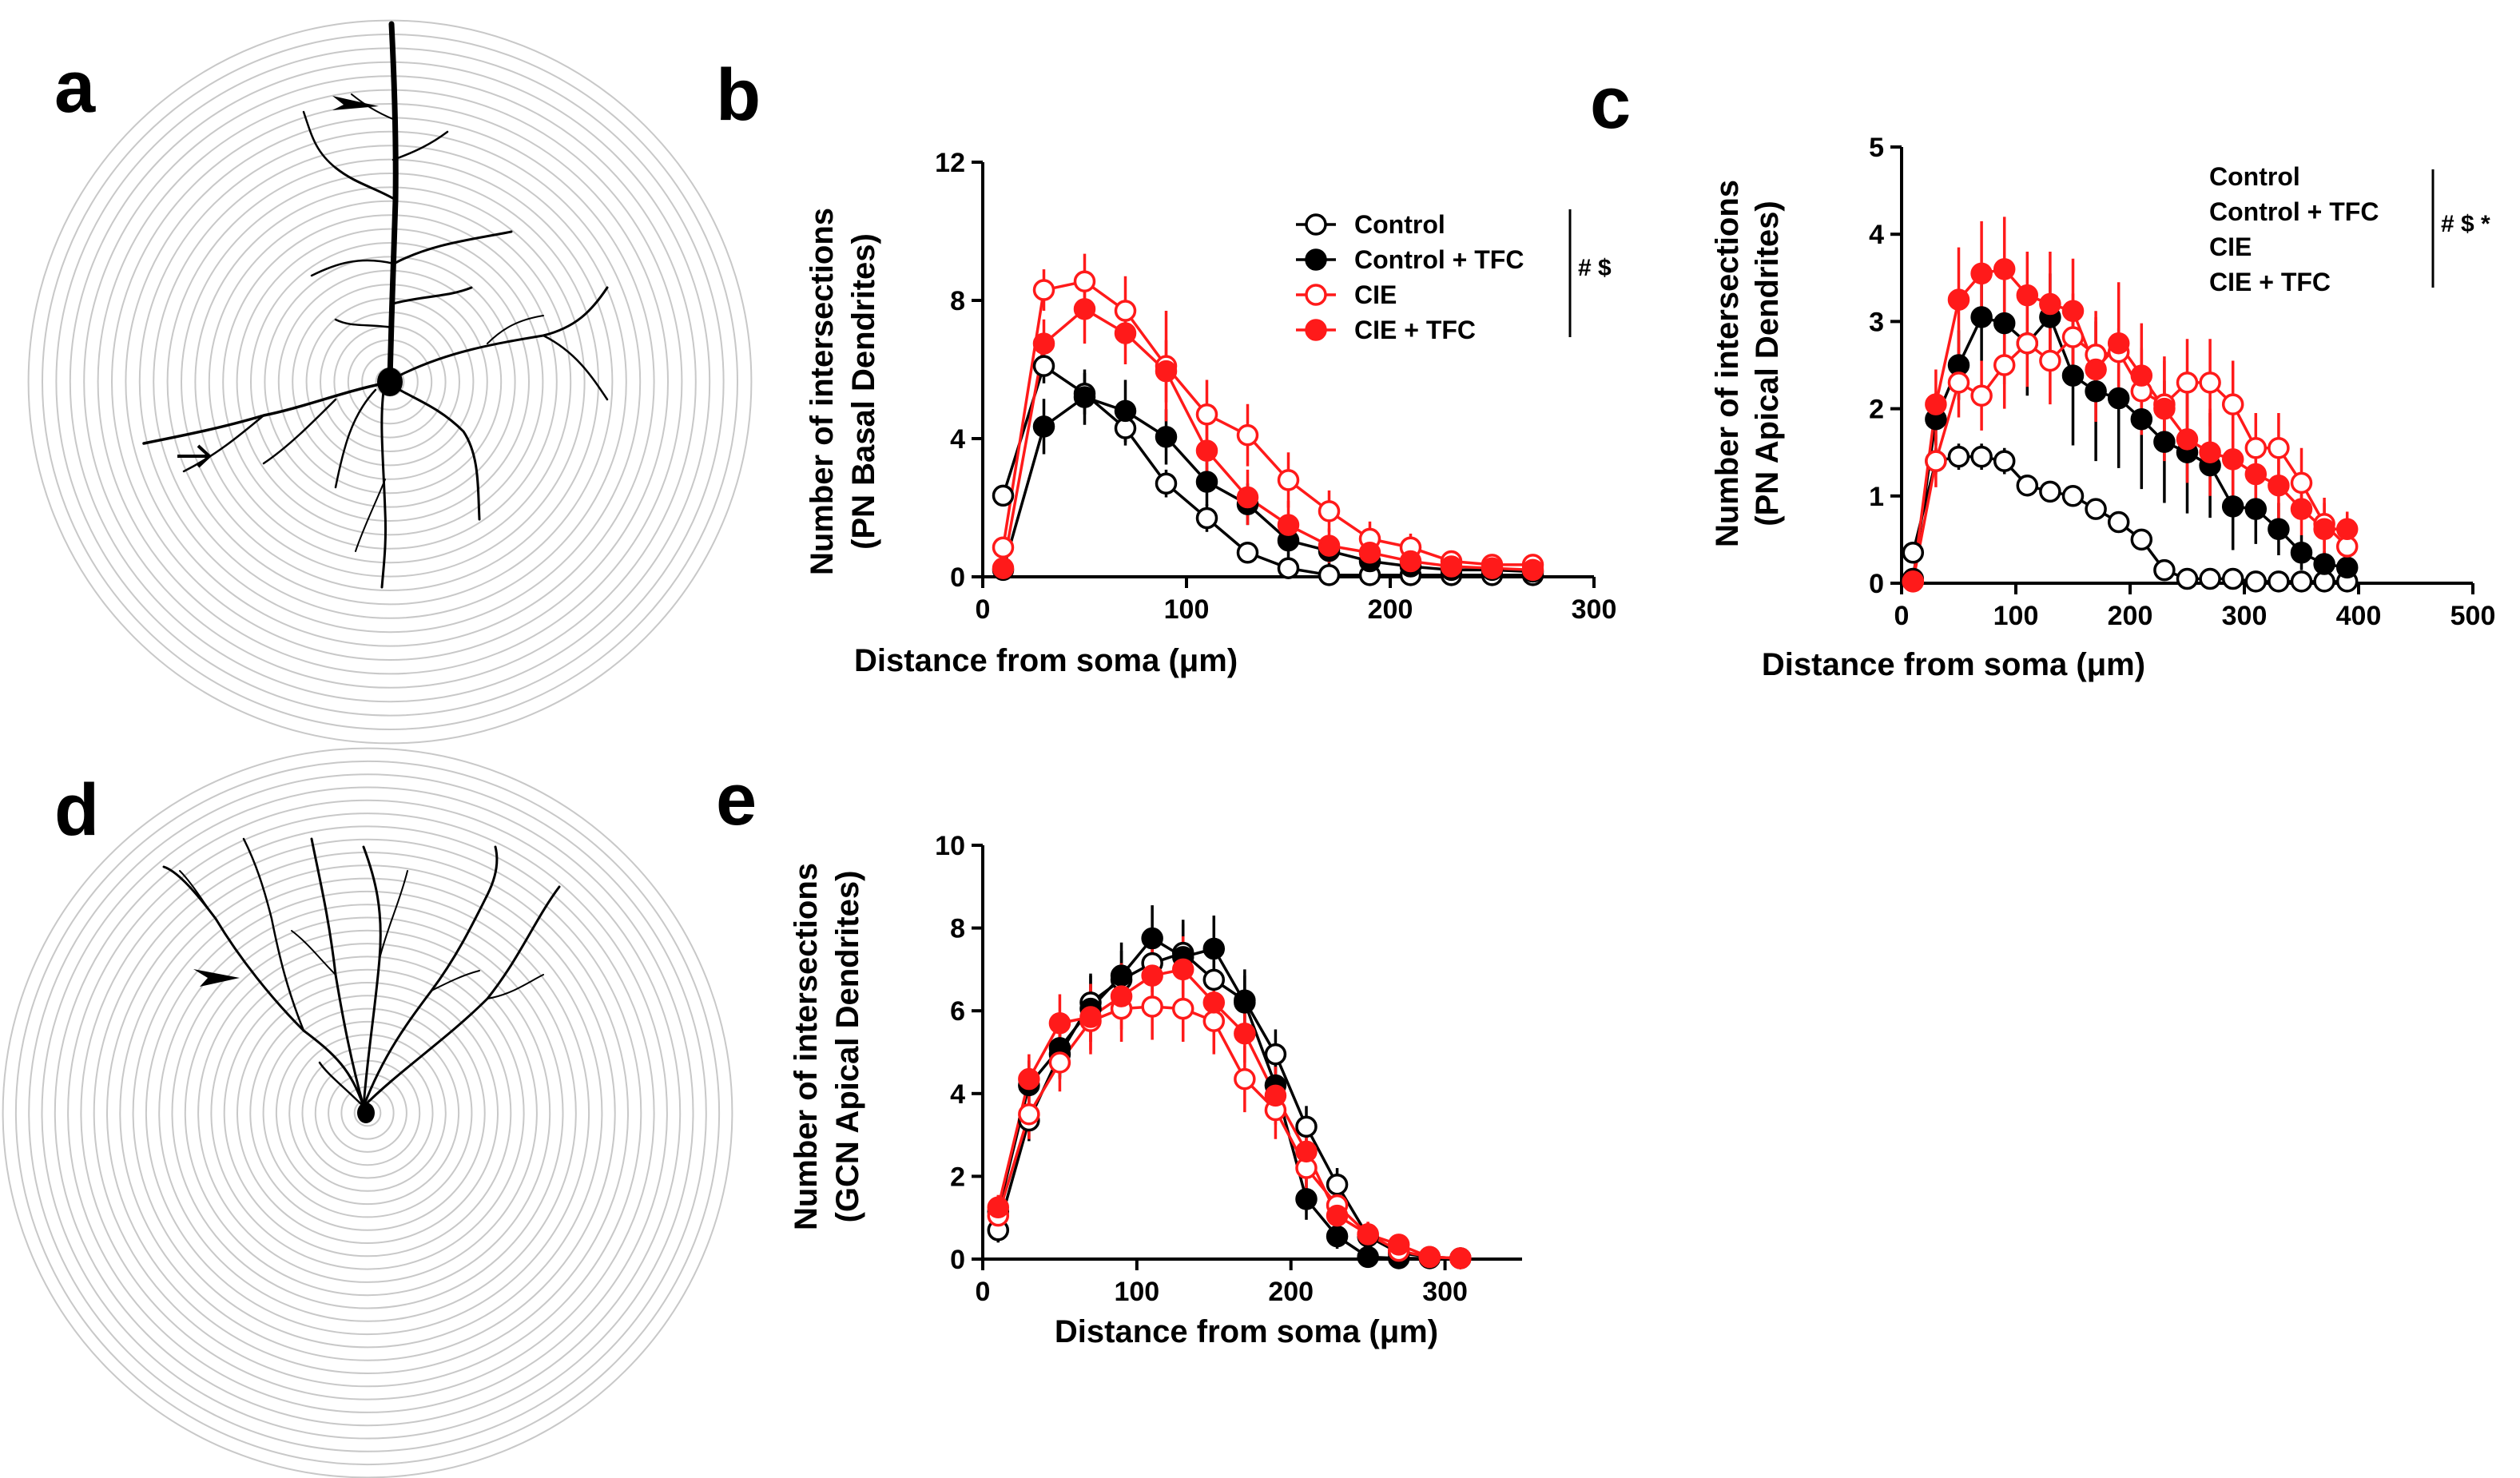 The height and width of the screenshot is (1478, 2520). Describe the element at coordinates (1767, 363) in the screenshot. I see `ylabel-c-line2: (PN Apical Dendrites)` at that location.